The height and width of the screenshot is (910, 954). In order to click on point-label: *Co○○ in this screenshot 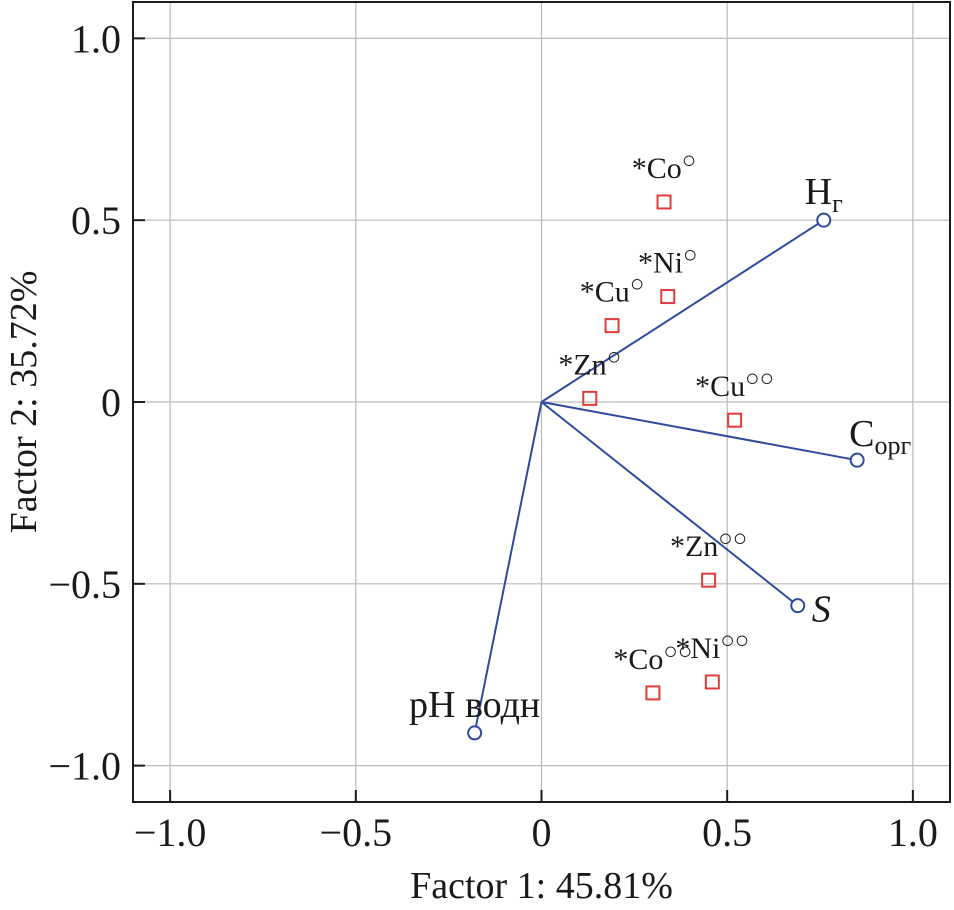, I will do `click(652, 657)`.